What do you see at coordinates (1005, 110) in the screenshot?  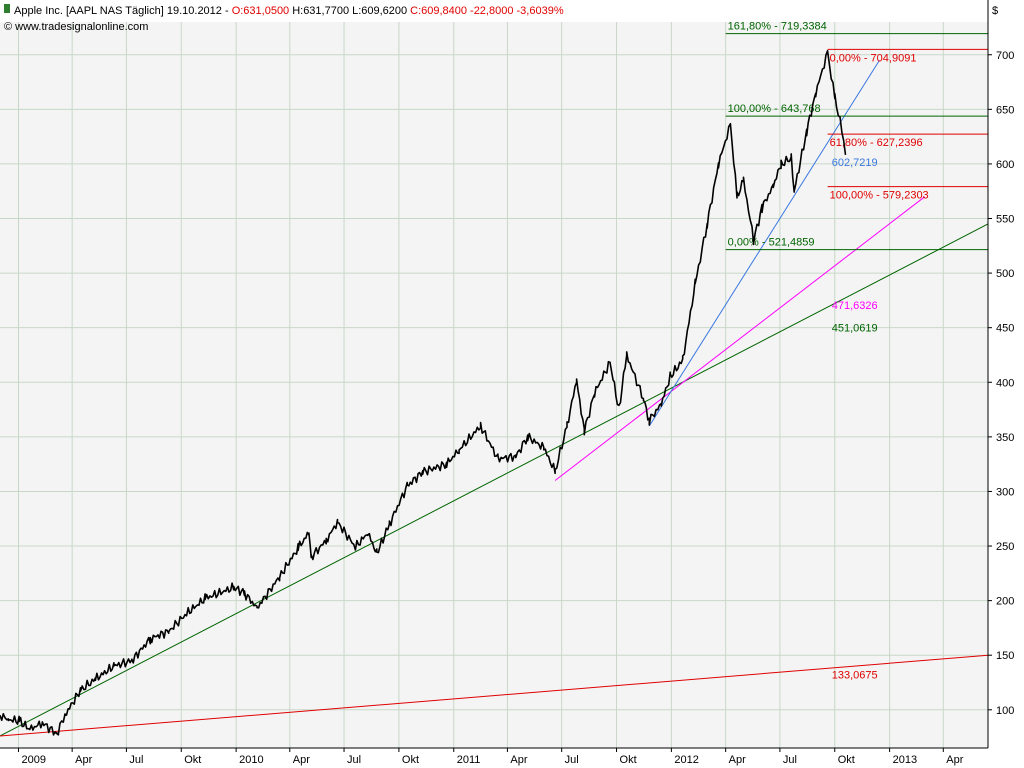 I see `y-tick-label: 650` at bounding box center [1005, 110].